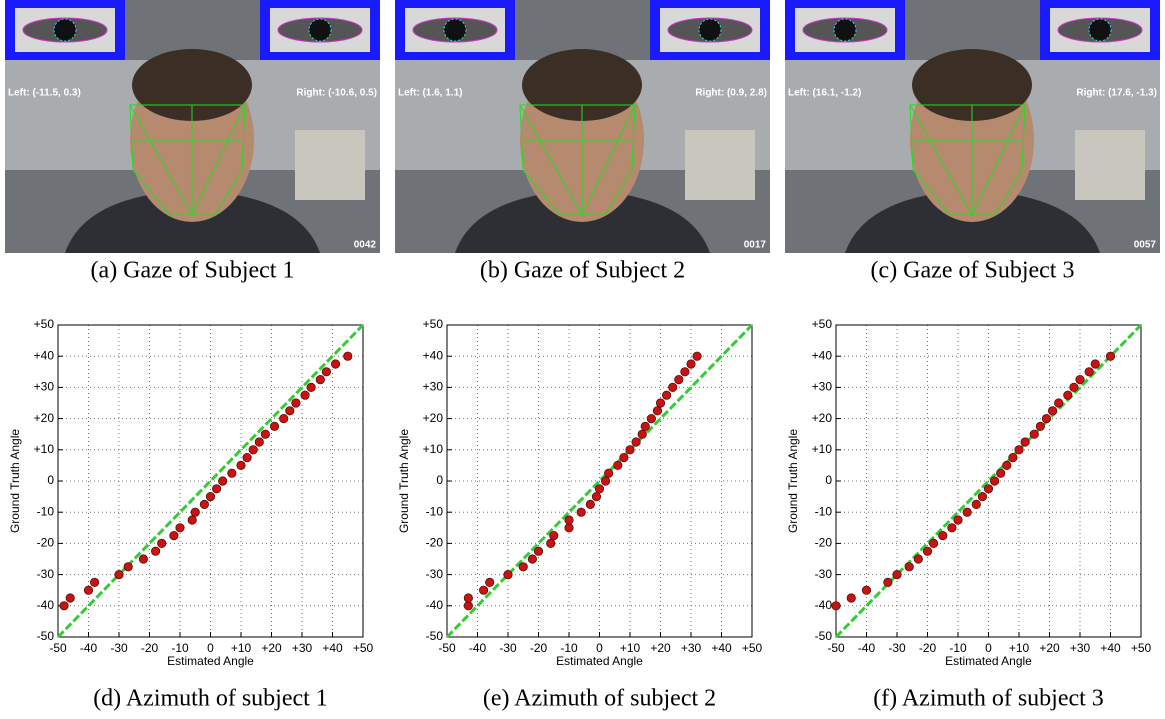  What do you see at coordinates (210, 481) in the screenshot?
I see `reference-line` at bounding box center [210, 481].